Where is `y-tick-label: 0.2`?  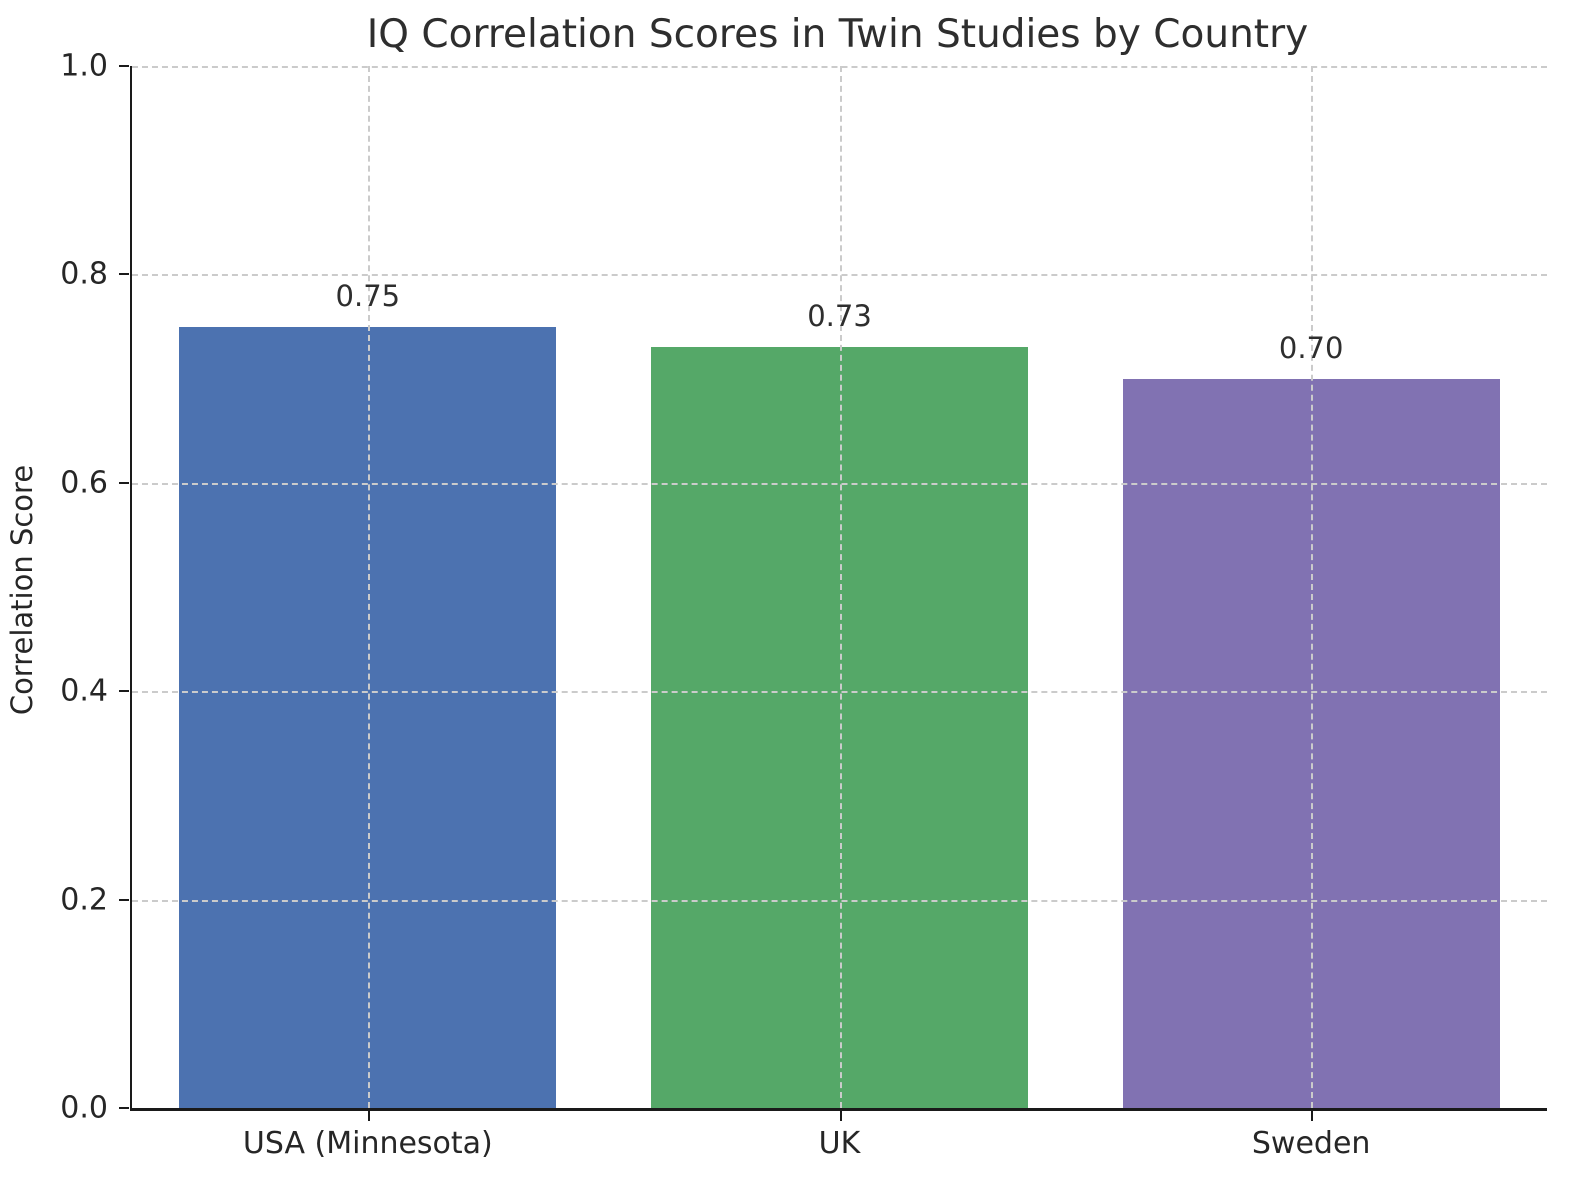 y-tick-label: 0.2 is located at coordinates (84, 900).